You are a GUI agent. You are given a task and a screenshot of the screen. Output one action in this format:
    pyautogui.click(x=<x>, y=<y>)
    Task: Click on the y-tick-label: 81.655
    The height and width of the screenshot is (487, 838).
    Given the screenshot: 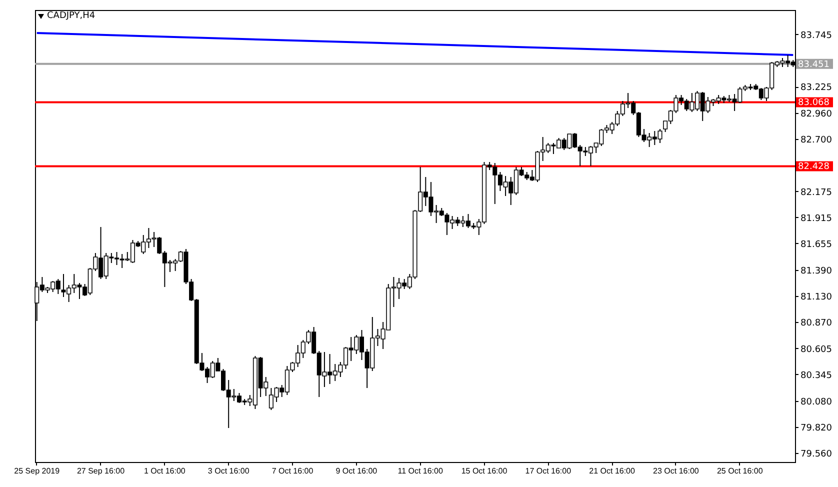 What is the action you would take?
    pyautogui.click(x=816, y=245)
    